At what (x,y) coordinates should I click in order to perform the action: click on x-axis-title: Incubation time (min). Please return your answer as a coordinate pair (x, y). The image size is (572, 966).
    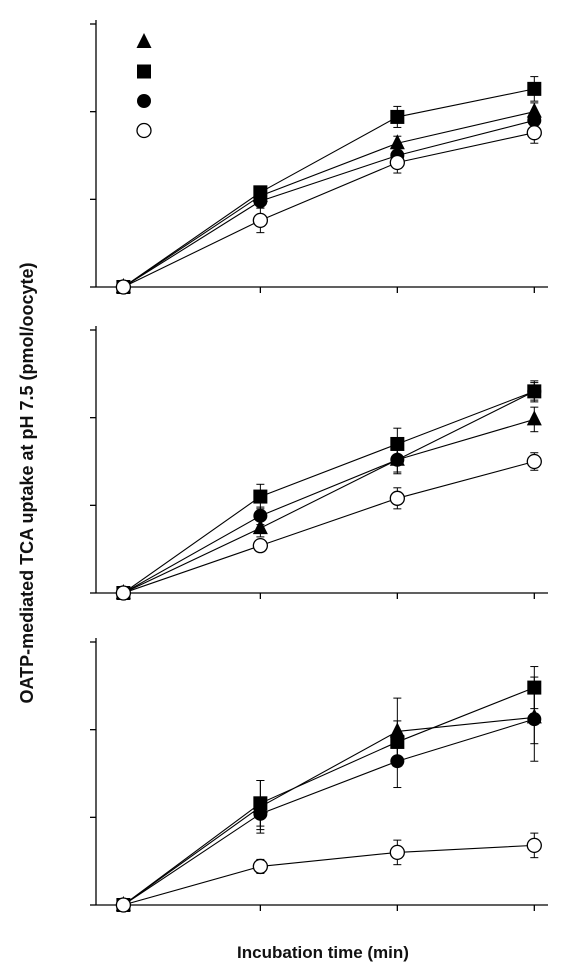
    Looking at the image, I should click on (323, 952).